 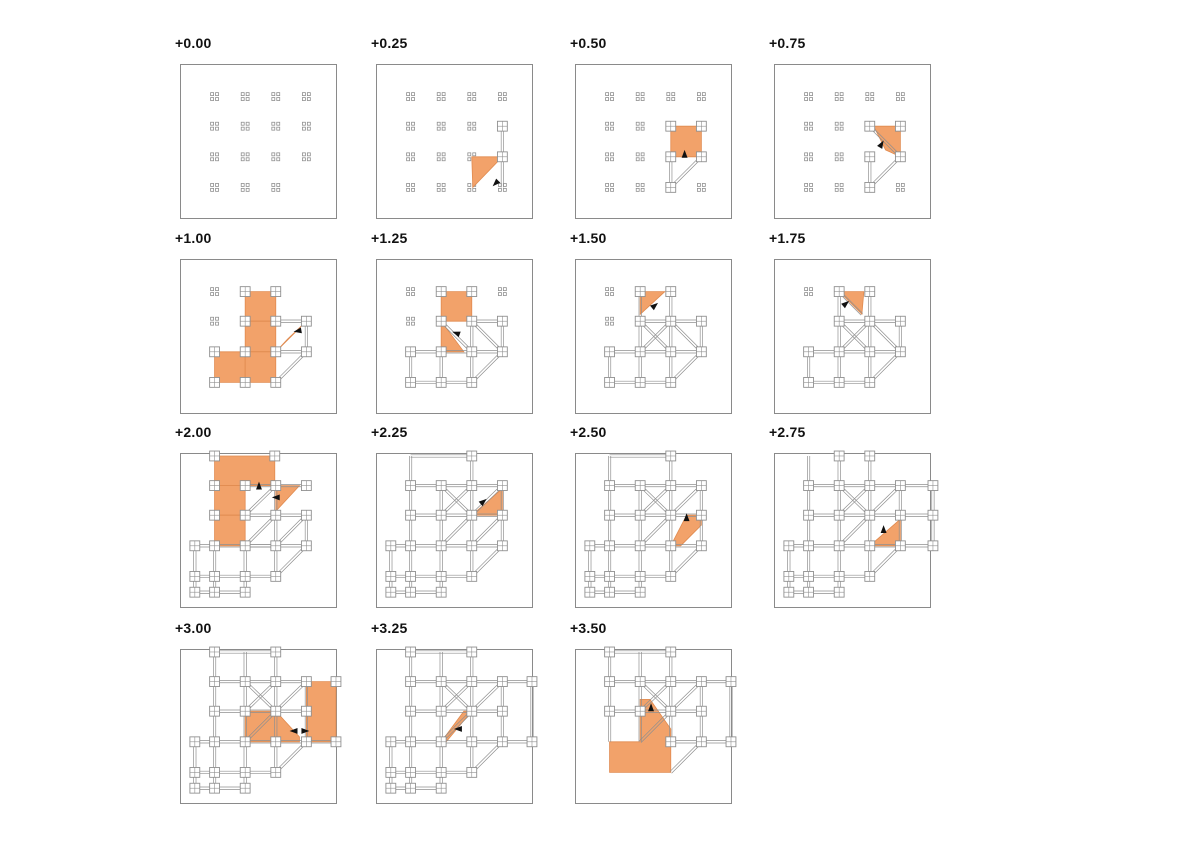 What do you see at coordinates (588, 238) in the screenshot?
I see `frame-label: +1.50` at bounding box center [588, 238].